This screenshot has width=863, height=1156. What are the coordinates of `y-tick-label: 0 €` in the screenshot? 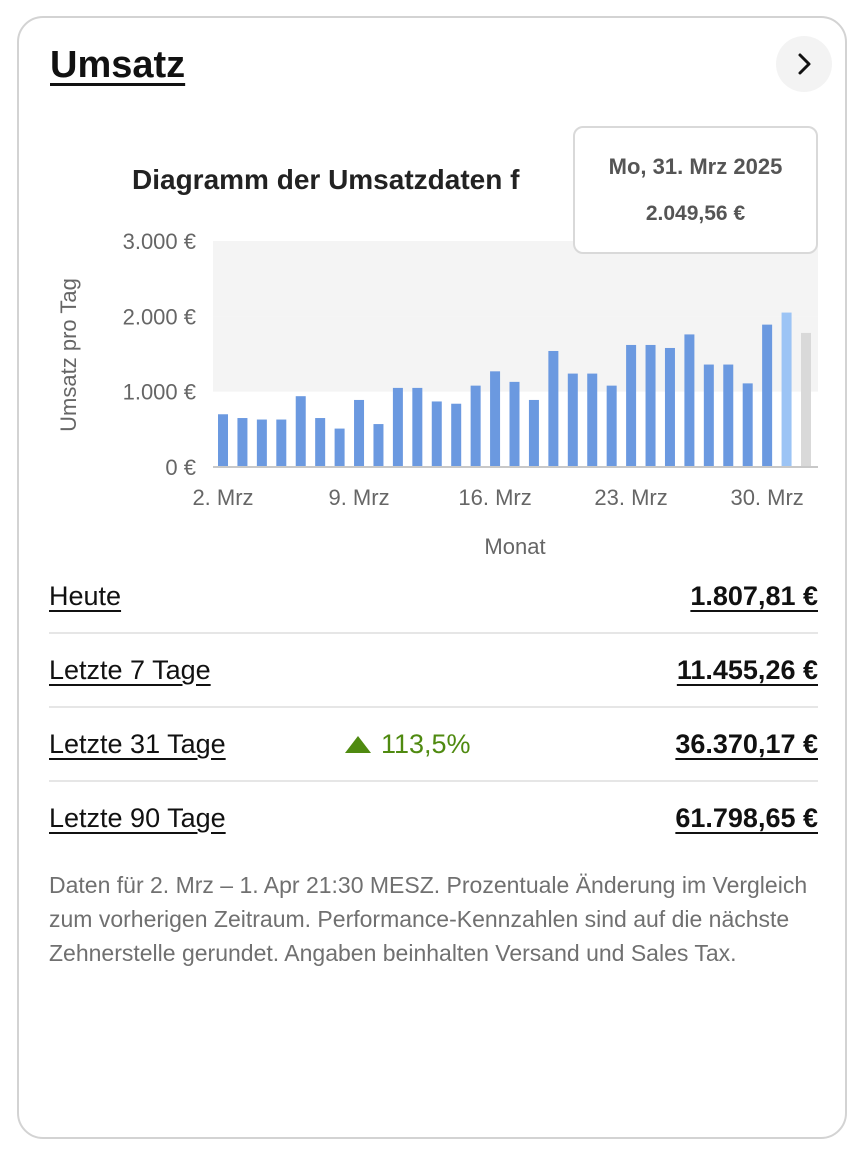 It's located at (180, 467).